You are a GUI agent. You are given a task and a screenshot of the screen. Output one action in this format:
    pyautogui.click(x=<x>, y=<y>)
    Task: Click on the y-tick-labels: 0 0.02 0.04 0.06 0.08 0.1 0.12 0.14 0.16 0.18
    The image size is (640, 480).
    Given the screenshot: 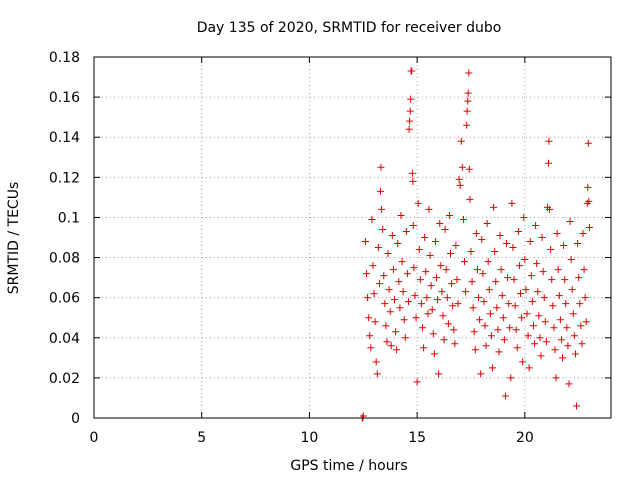 What is the action you would take?
    pyautogui.click(x=64, y=238)
    